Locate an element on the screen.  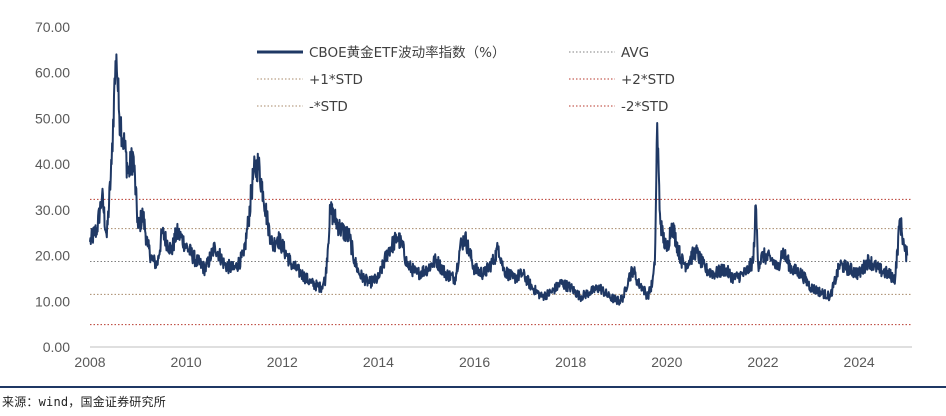
x-tick-label: 2014 is located at coordinates (378, 362).